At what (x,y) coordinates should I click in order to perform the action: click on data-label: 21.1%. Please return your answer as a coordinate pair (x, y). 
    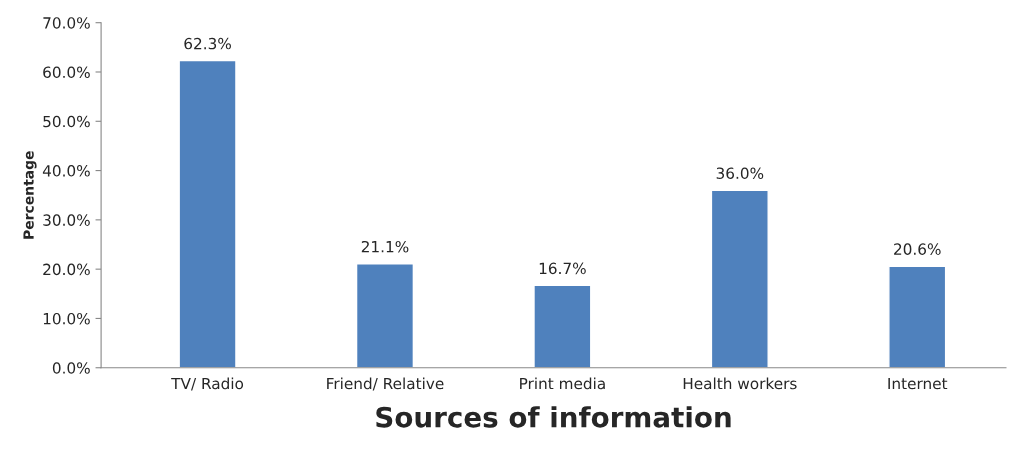
    Looking at the image, I should click on (385, 246).